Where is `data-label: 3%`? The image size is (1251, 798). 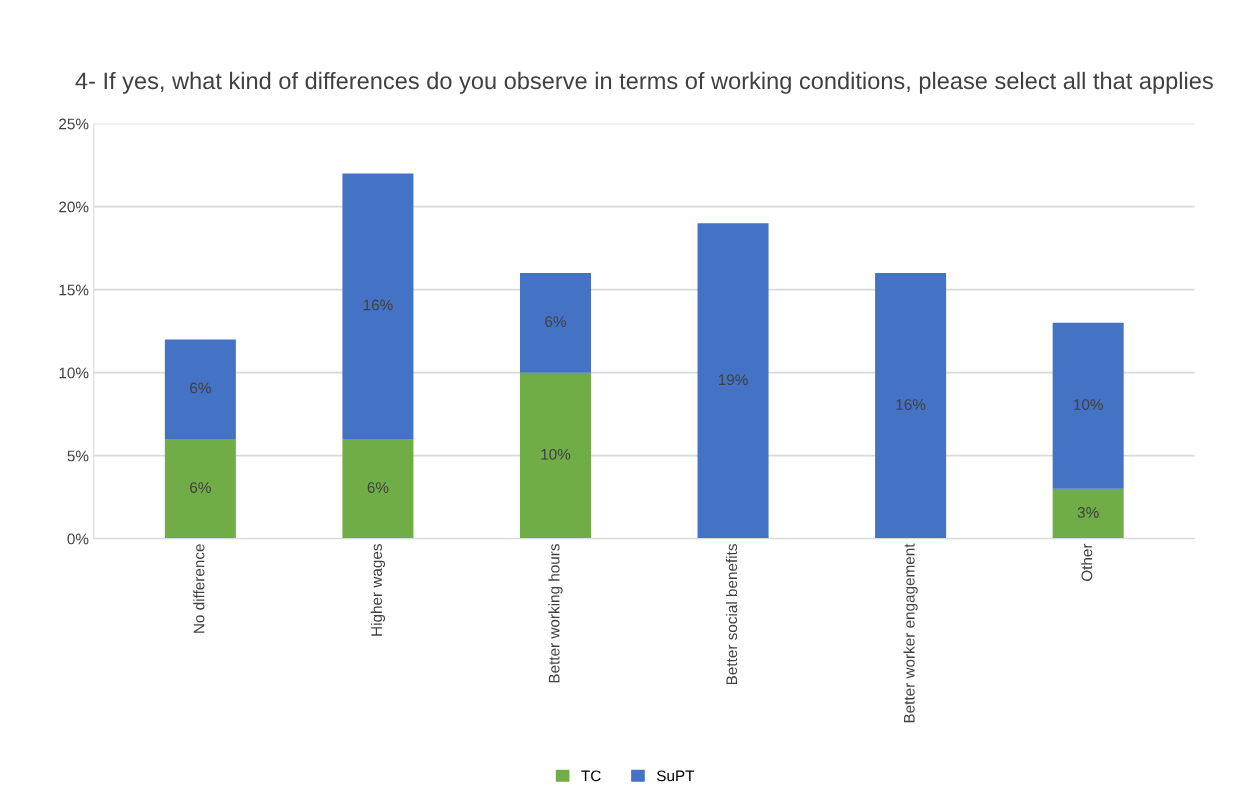 data-label: 3% is located at coordinates (1088, 512).